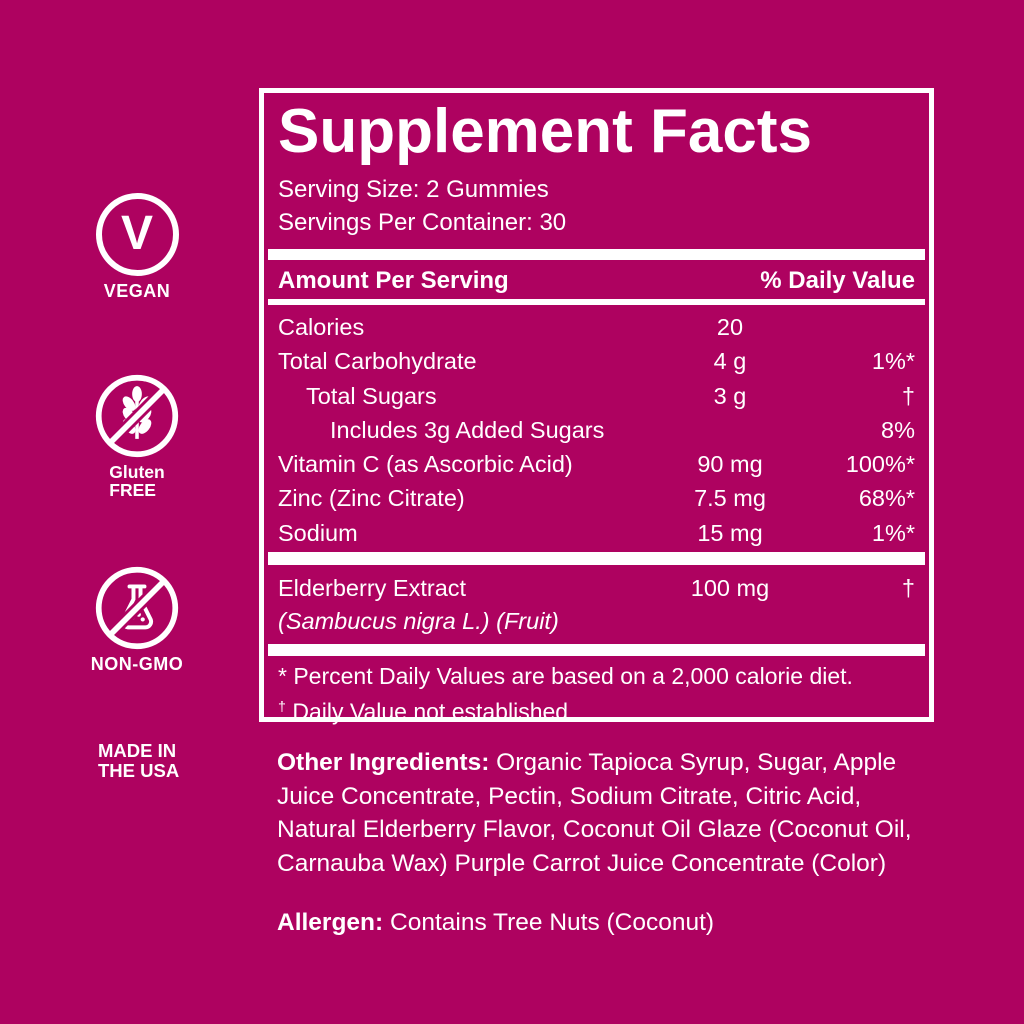  What do you see at coordinates (137, 608) in the screenshot?
I see `non-gmo-icon` at bounding box center [137, 608].